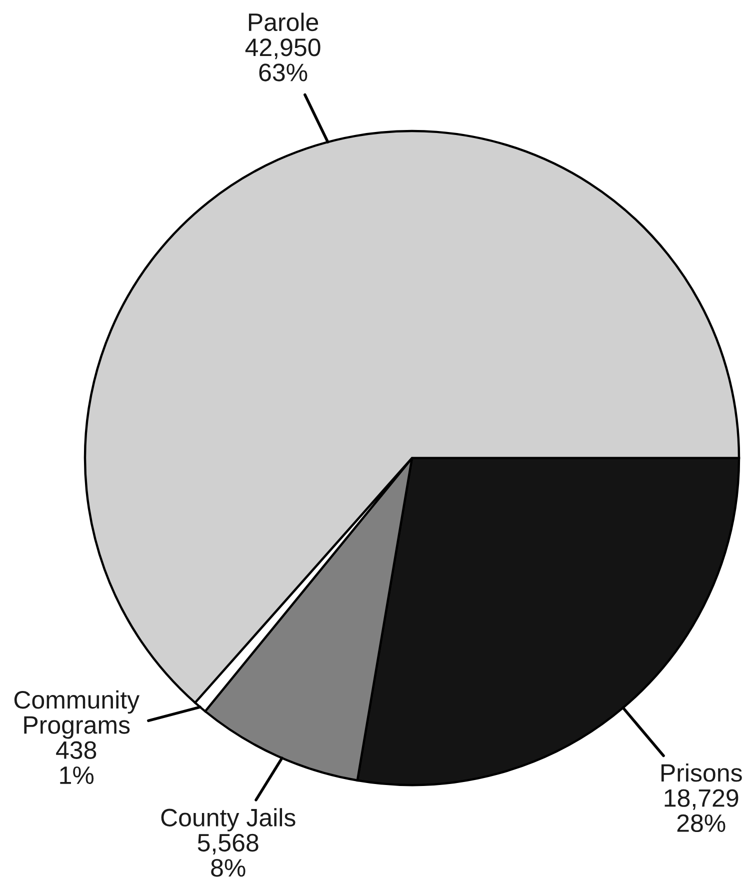 Image resolution: width=748 pixels, height=885 pixels. What do you see at coordinates (228, 820) in the screenshot?
I see `slice-label: County Jails` at bounding box center [228, 820].